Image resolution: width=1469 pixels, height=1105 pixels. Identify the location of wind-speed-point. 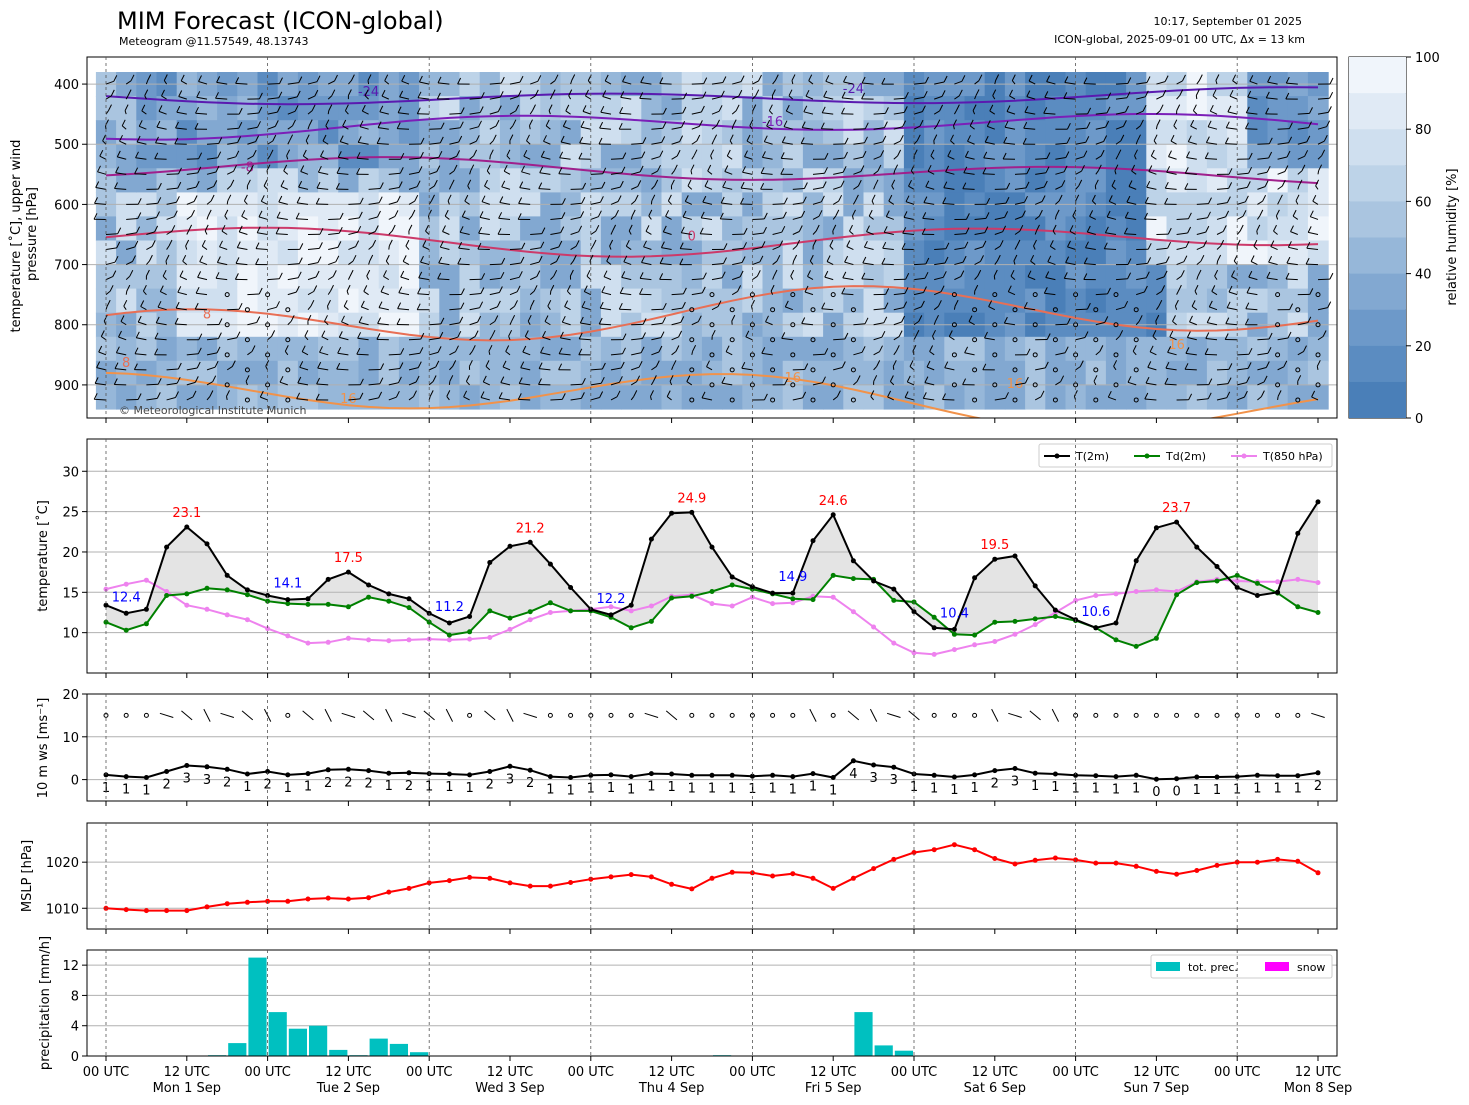
(550, 777).